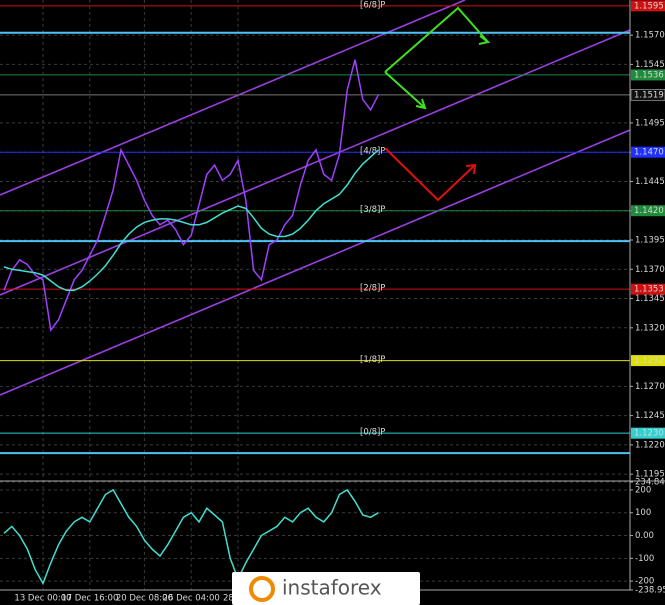  What do you see at coordinates (650, 483) in the screenshot?
I see `y-tick-label: 234.8491` at bounding box center [650, 483].